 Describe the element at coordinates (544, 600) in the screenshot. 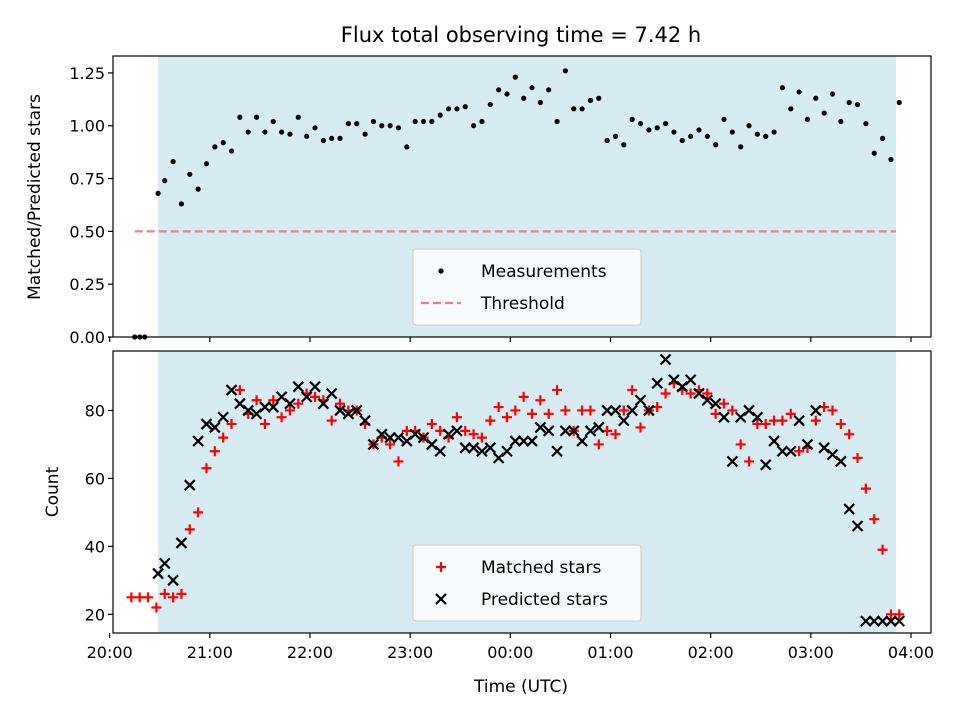

I see `legend-label: Predicted stars` at that location.